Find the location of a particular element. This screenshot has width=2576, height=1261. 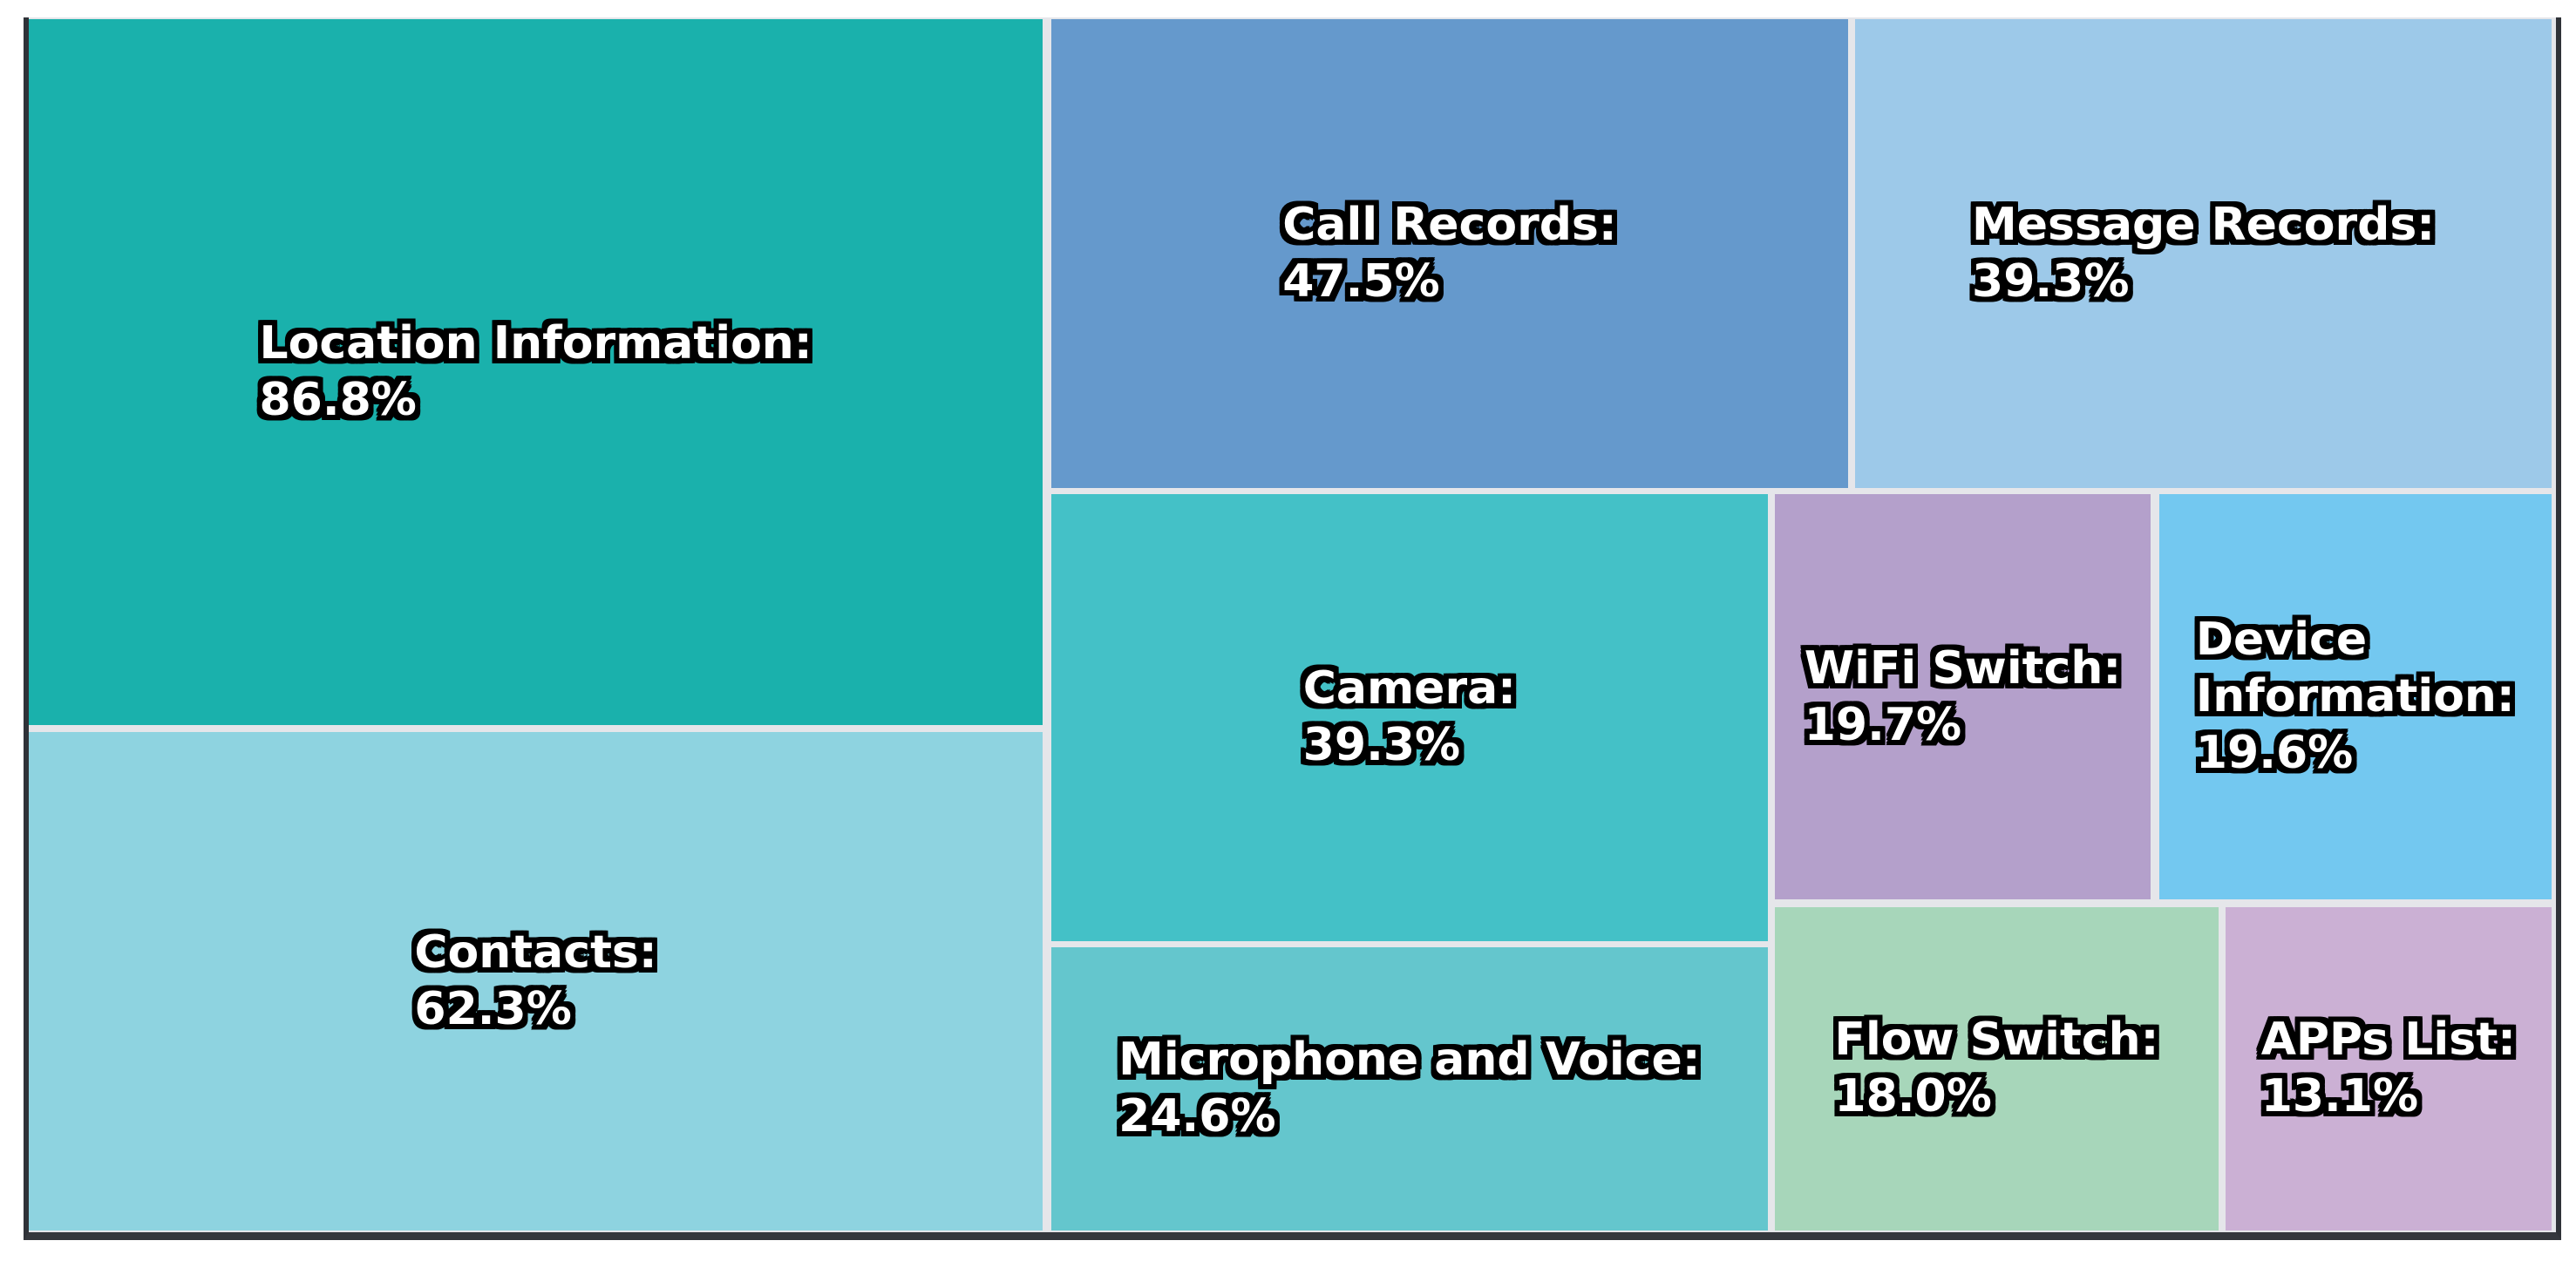

tile-label-flow-switch: Flow Switch: 18.0% is located at coordinates (1996, 1068).